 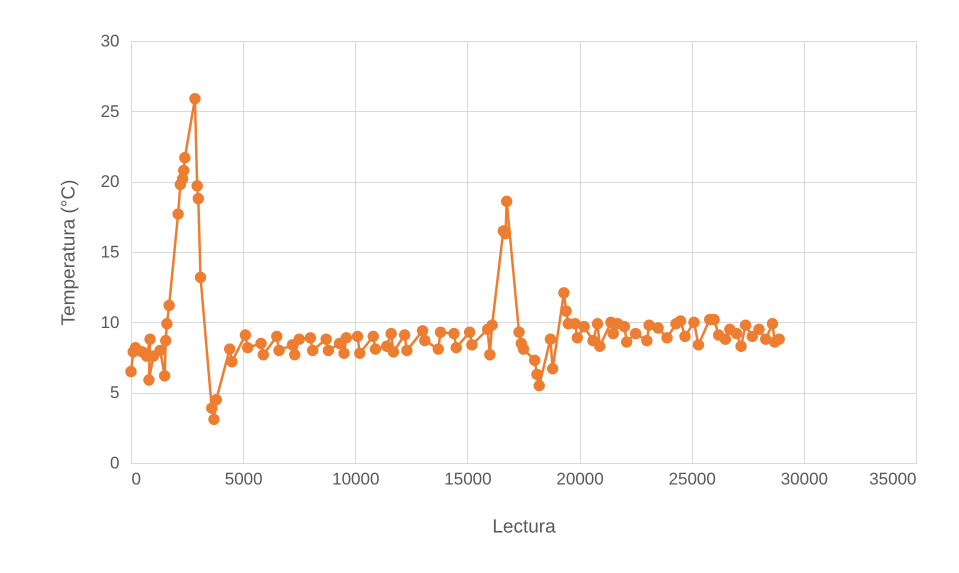 I want to click on y-tick-label: 15, so click(x=110, y=252).